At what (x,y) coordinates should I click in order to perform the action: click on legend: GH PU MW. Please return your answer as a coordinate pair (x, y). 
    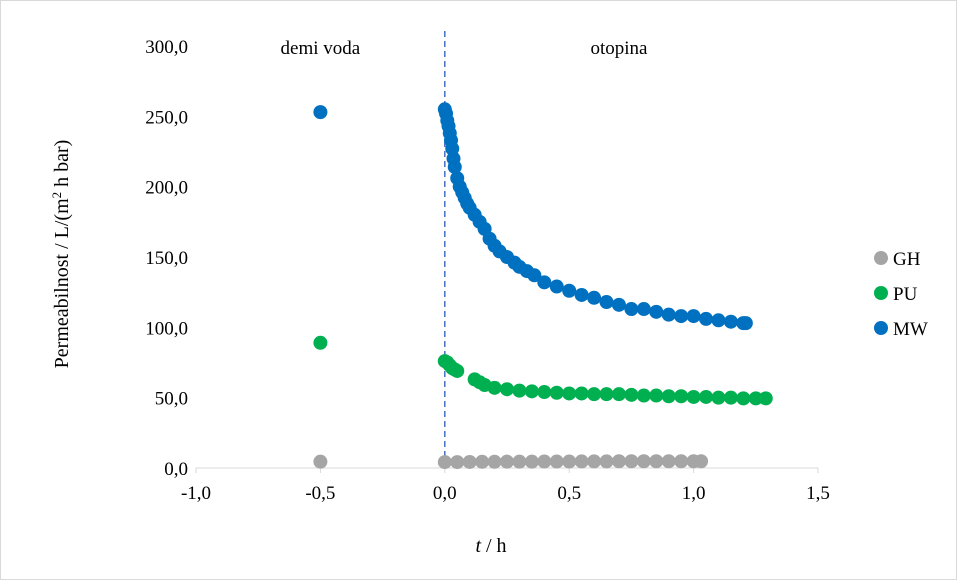
    Looking at the image, I should click on (901, 294).